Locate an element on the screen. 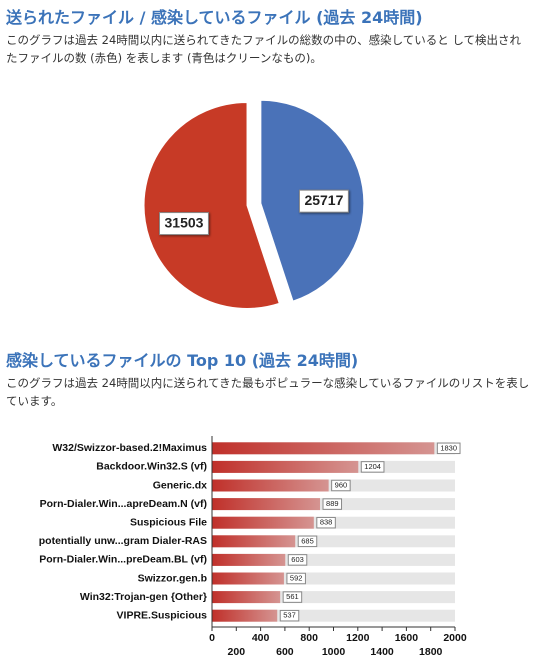  category-label: Backdoor.Win32.S (vf) is located at coordinates (151, 467).